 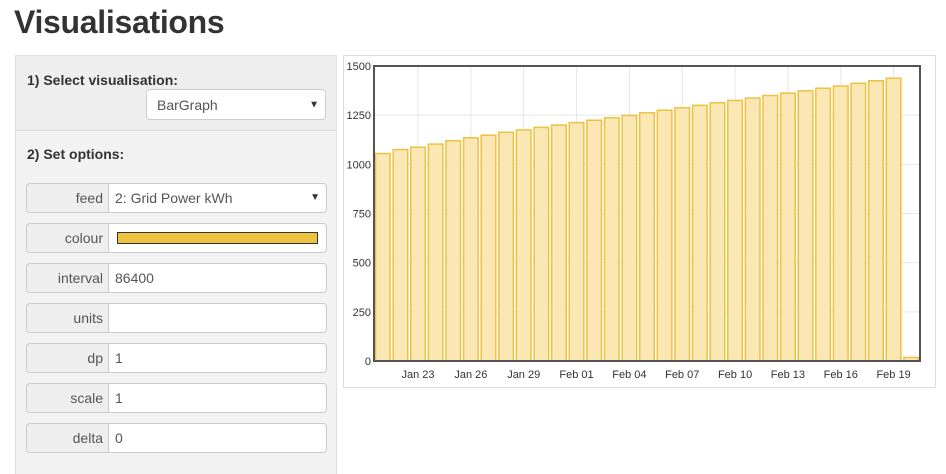 What do you see at coordinates (841, 375) in the screenshot?
I see `x-tick-label: Feb 16` at bounding box center [841, 375].